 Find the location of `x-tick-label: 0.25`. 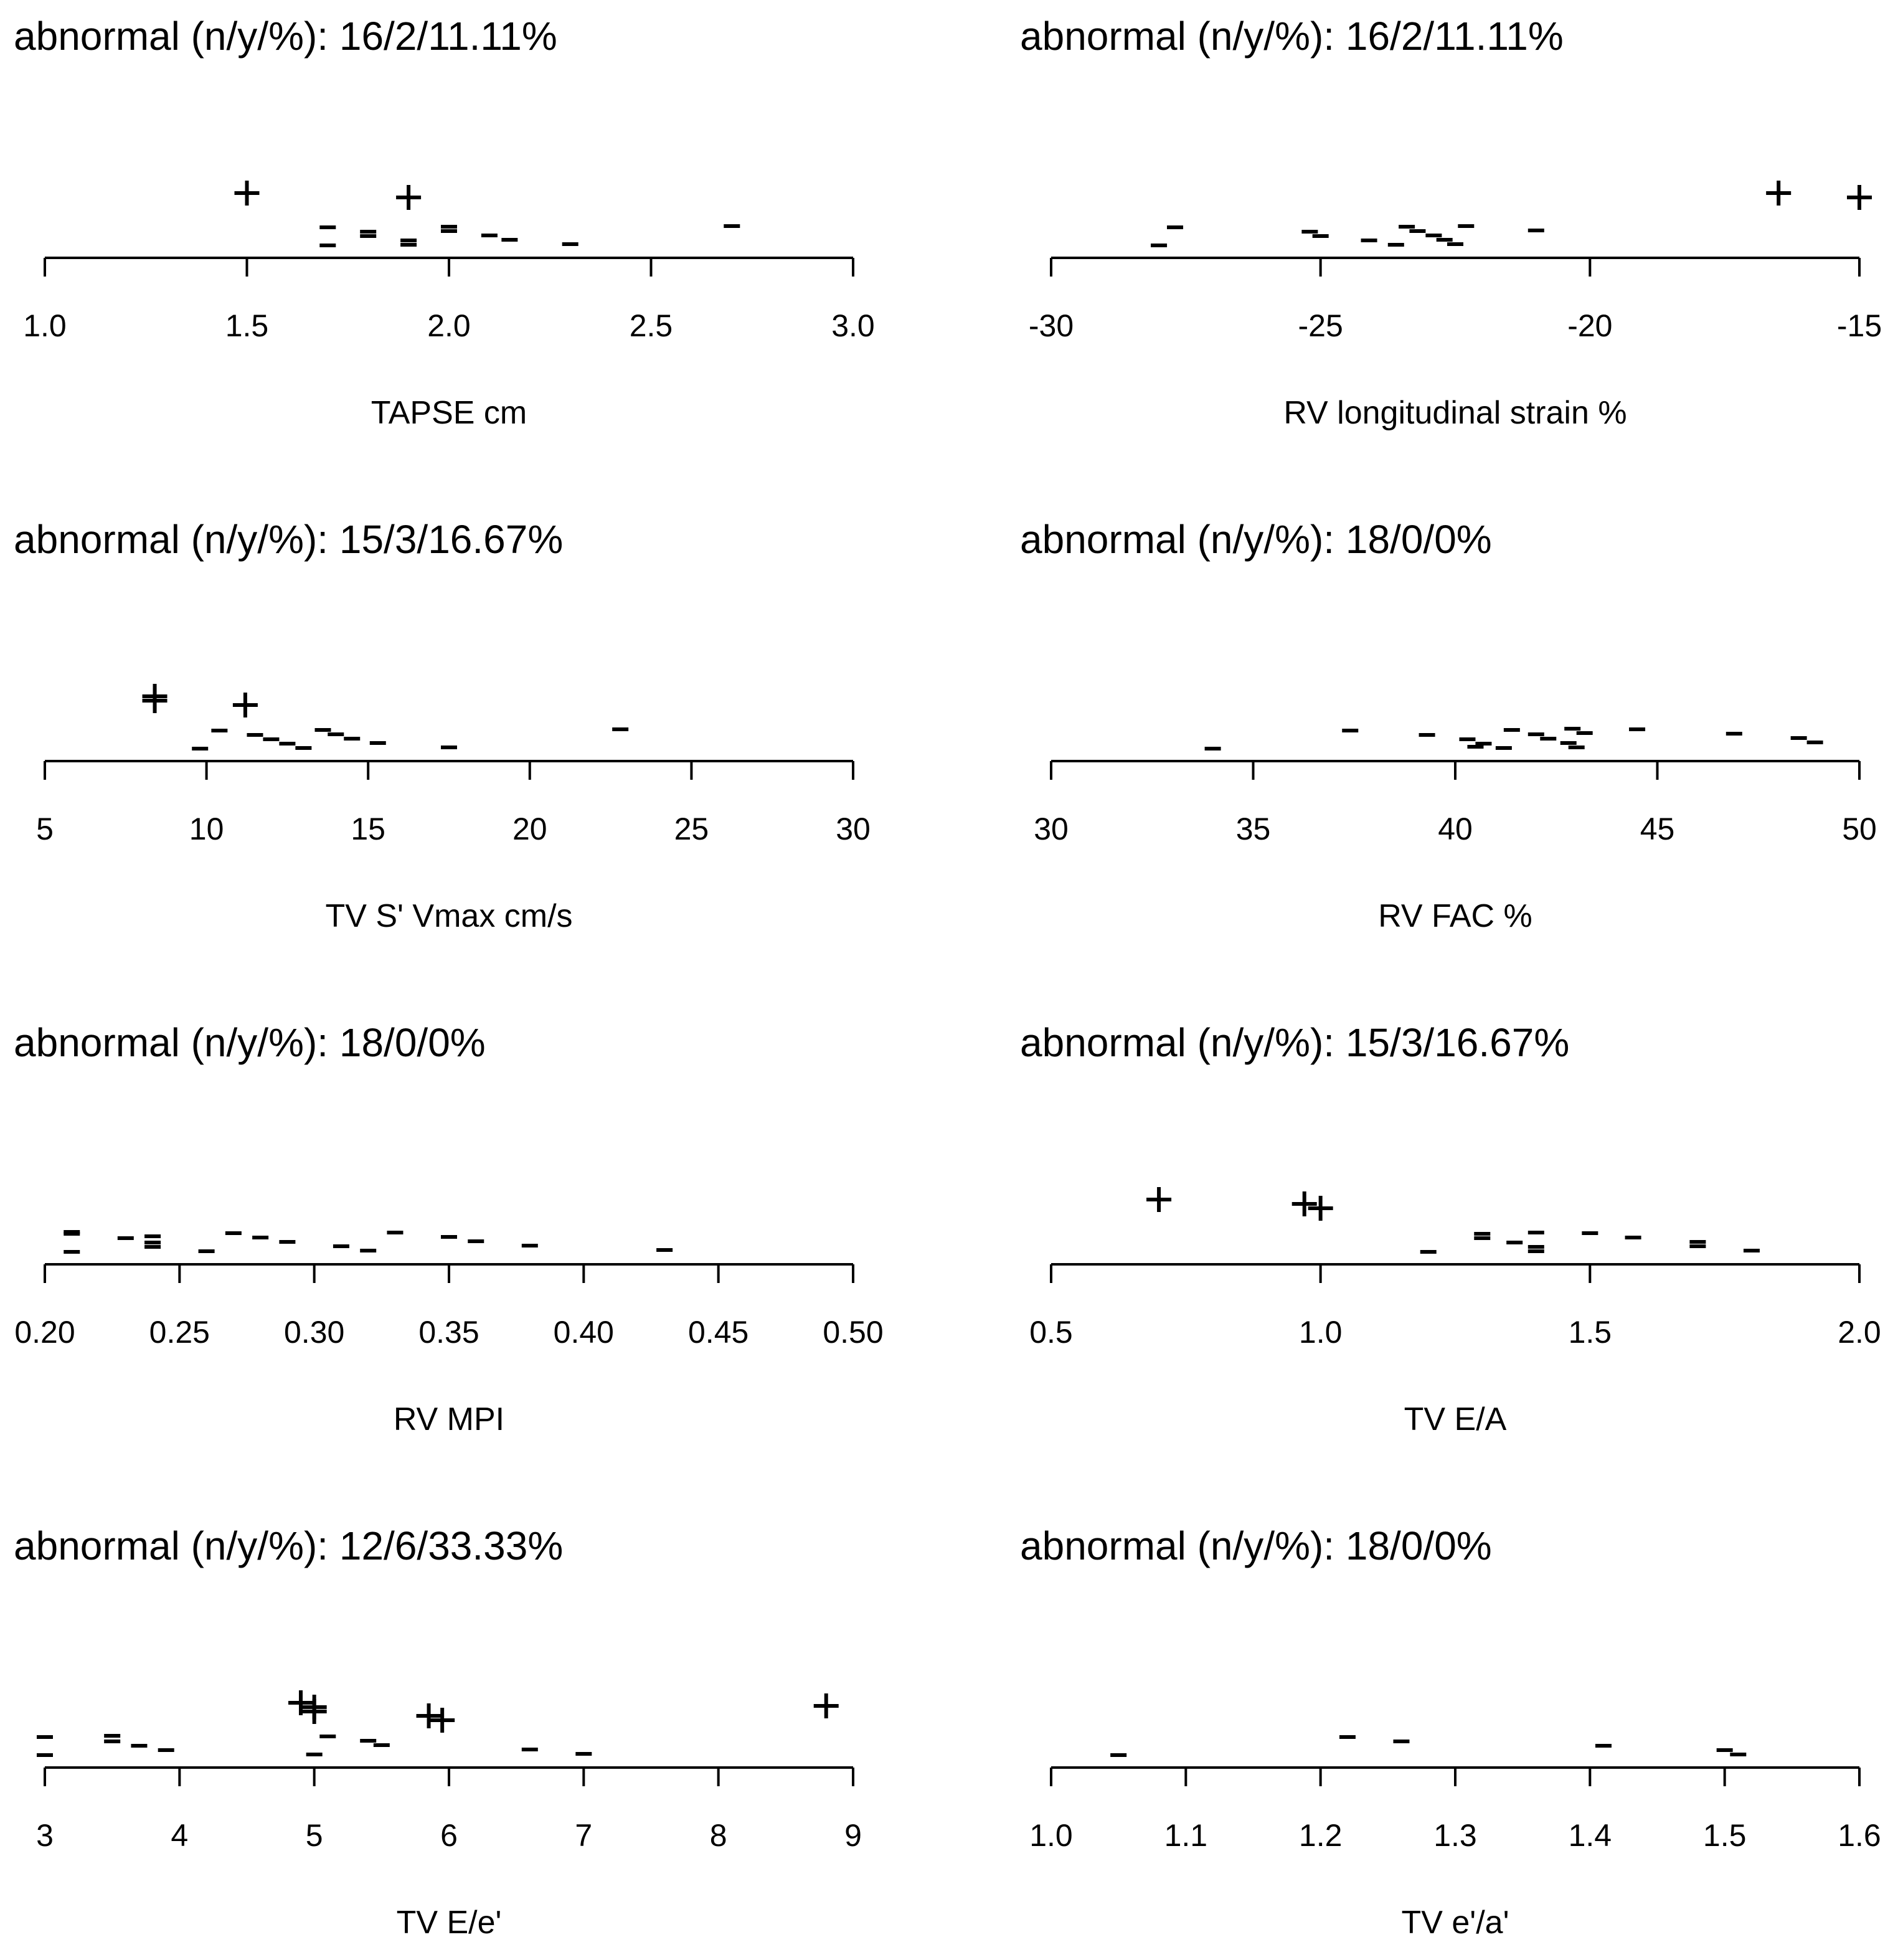

x-tick-label: 0.25 is located at coordinates (179, 1332).